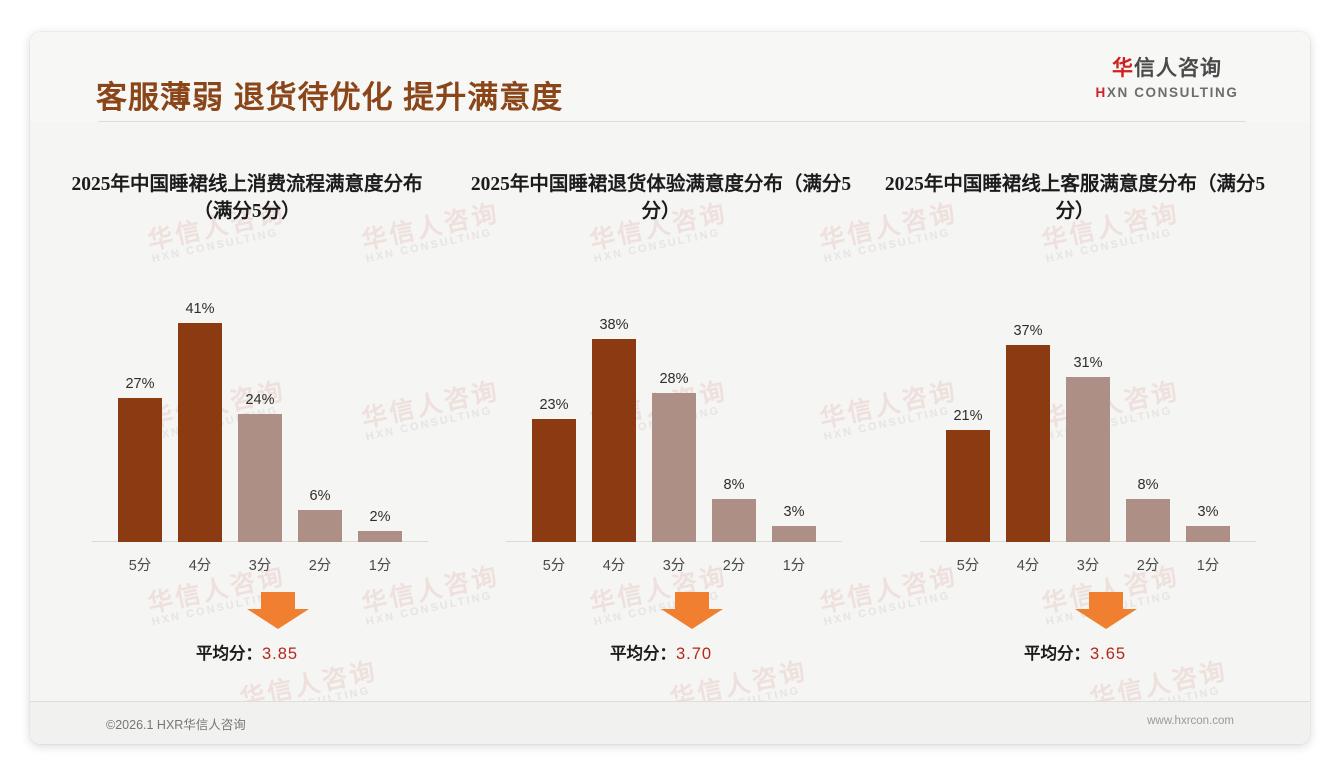 The width and height of the screenshot is (1340, 780). I want to click on bar-group: 41% 4分, so click(200, 437).